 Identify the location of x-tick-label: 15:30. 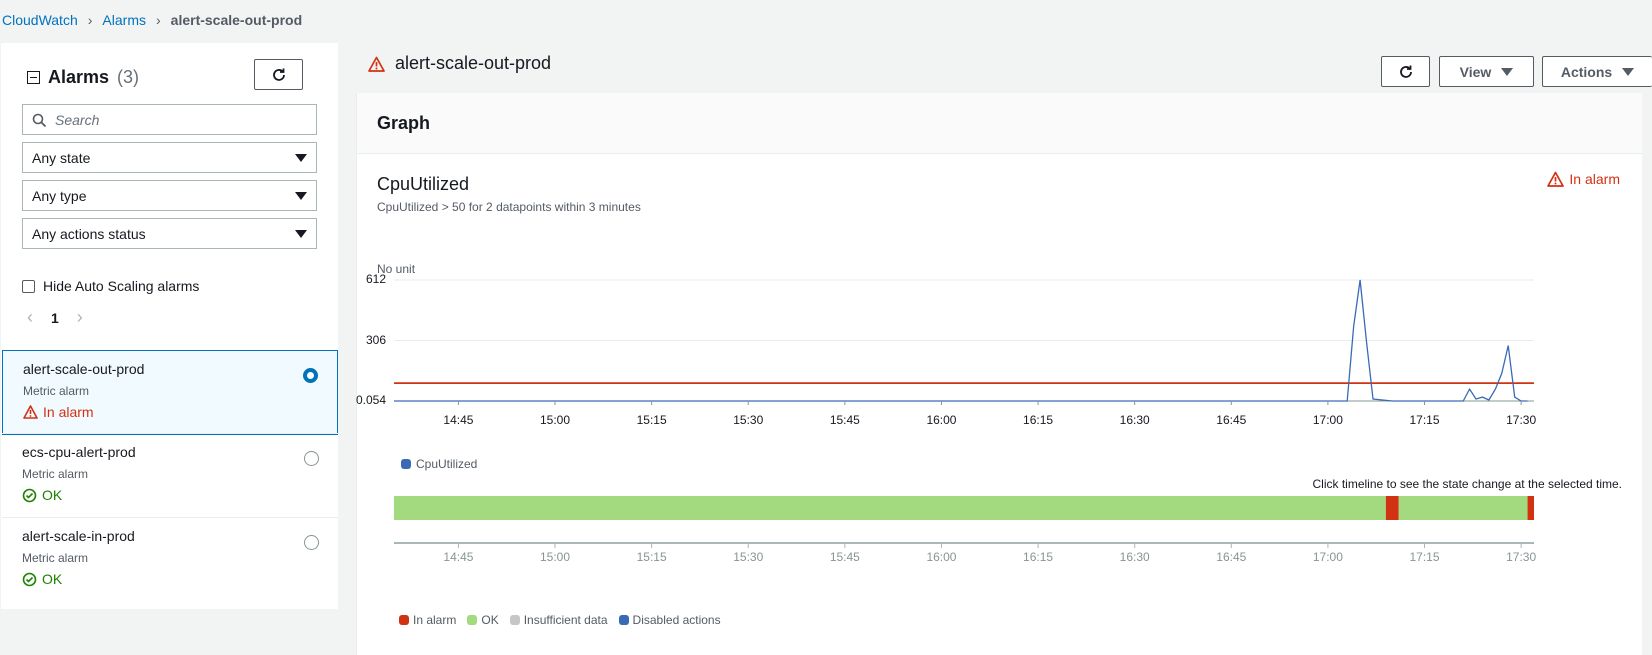
(748, 420).